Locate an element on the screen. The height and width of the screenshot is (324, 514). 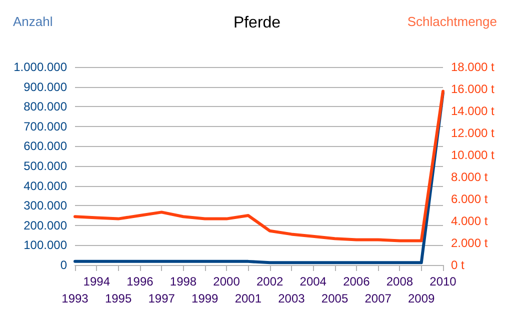
y-tick-label: 100.000 is located at coordinates (46, 245).